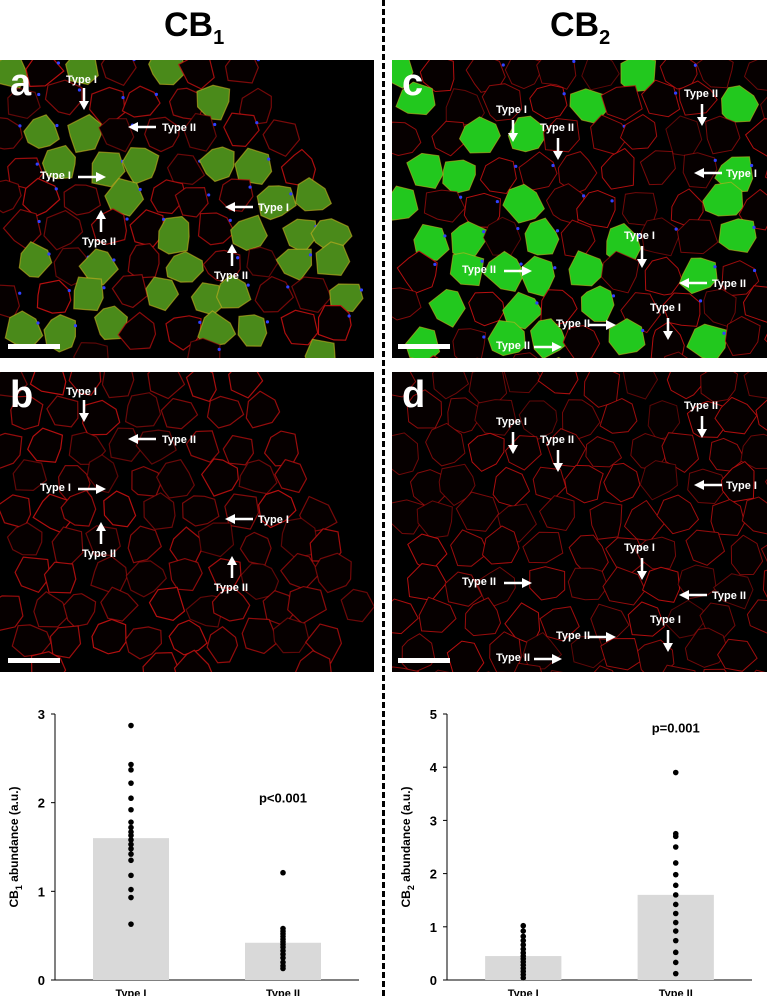 The height and width of the screenshot is (1001, 767). Describe the element at coordinates (580, 28) in the screenshot. I see `cb2-column-title: CB2` at that location.